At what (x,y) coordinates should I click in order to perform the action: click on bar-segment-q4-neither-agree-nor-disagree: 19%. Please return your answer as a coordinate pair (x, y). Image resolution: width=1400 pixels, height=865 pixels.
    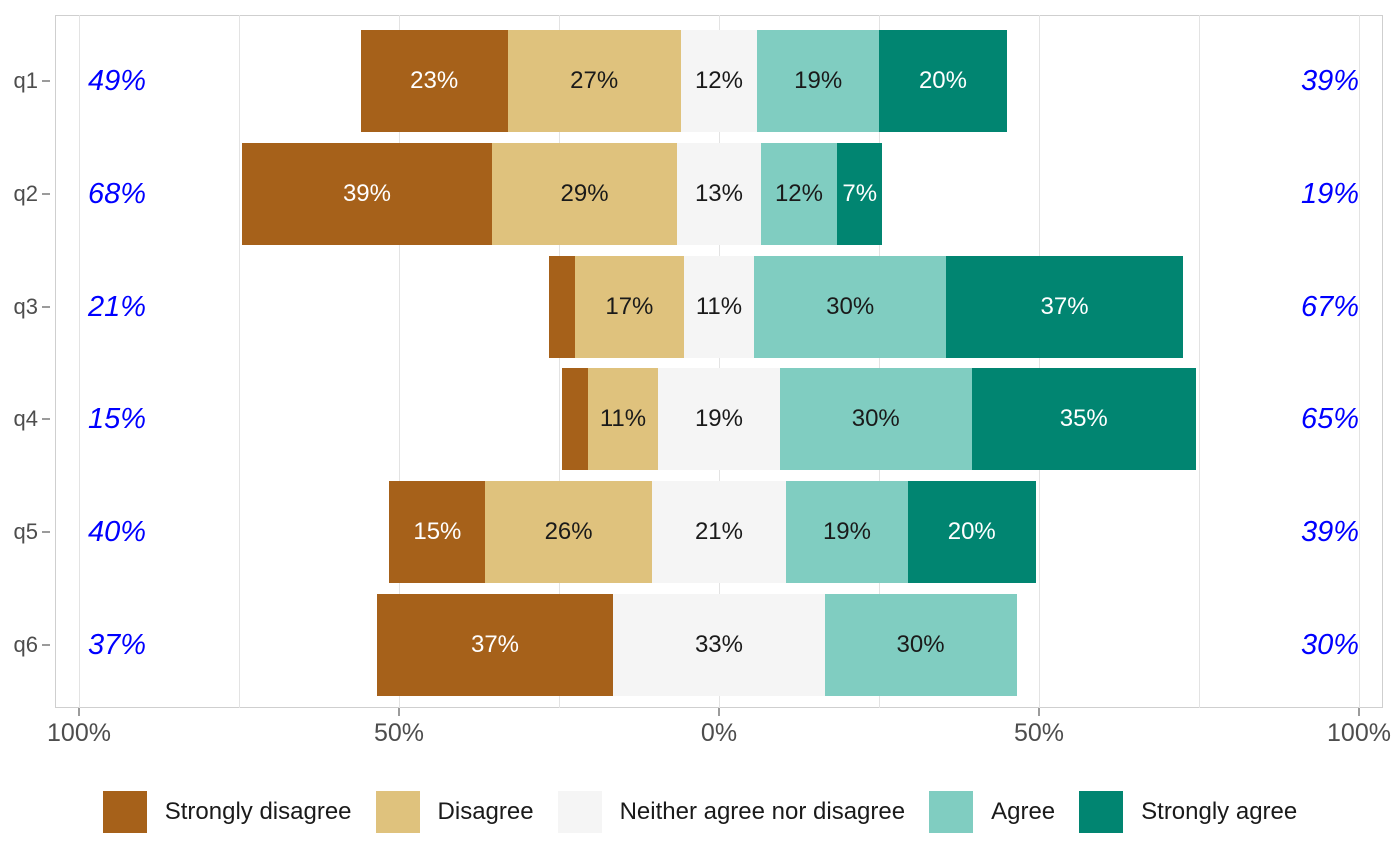
    Looking at the image, I should click on (719, 419).